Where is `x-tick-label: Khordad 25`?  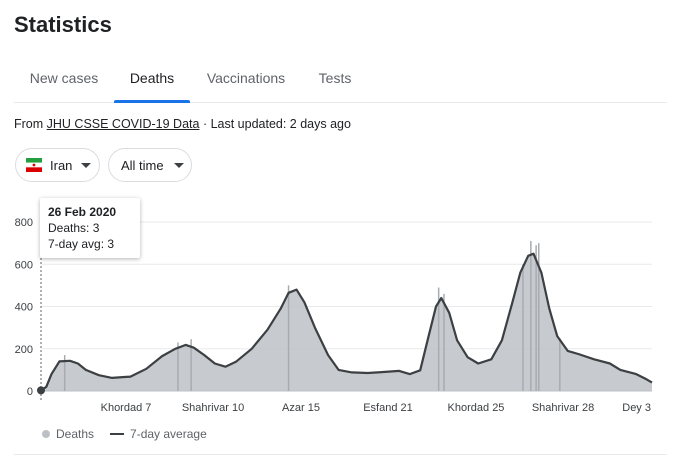
x-tick-label: Khordad 25 is located at coordinates (476, 408).